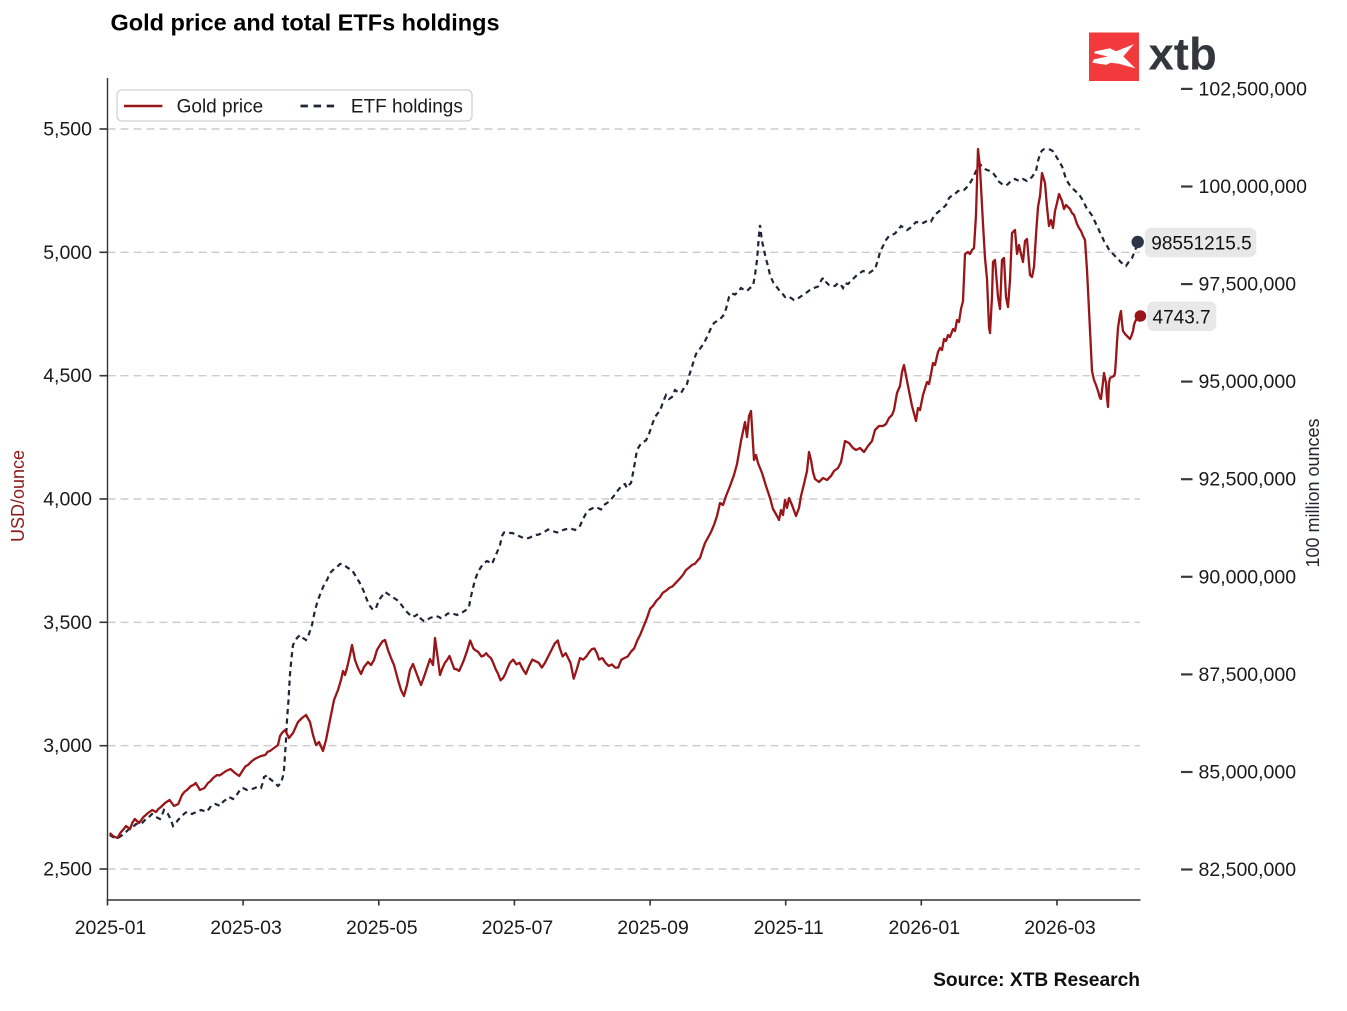 Image resolution: width=1347 pixels, height=1011 pixels. What do you see at coordinates (305, 23) in the screenshot?
I see `svg-text:Gold price and total ETFs hold: Gold price and total ETFs holdings` at bounding box center [305, 23].